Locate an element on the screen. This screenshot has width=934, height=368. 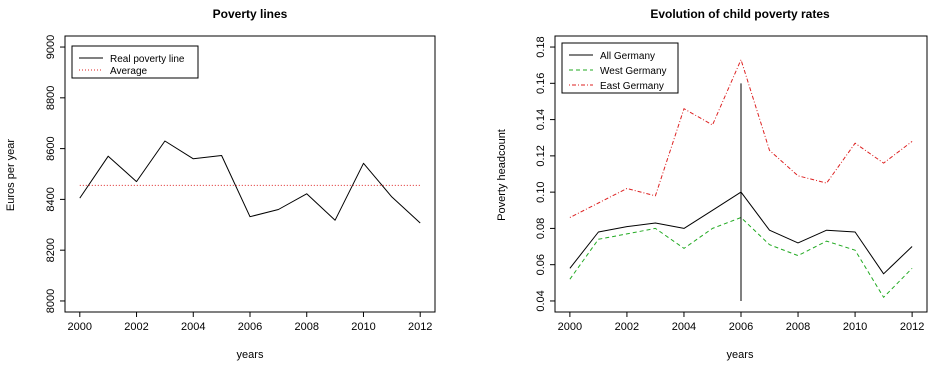
legend-entry: Real poverty line is located at coordinates (147, 59).